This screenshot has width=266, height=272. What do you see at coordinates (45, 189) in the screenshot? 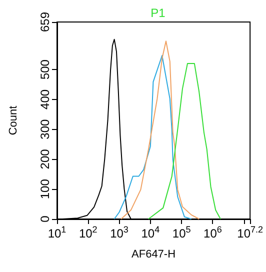
I see `y-tick-label: 100` at bounding box center [45, 189].